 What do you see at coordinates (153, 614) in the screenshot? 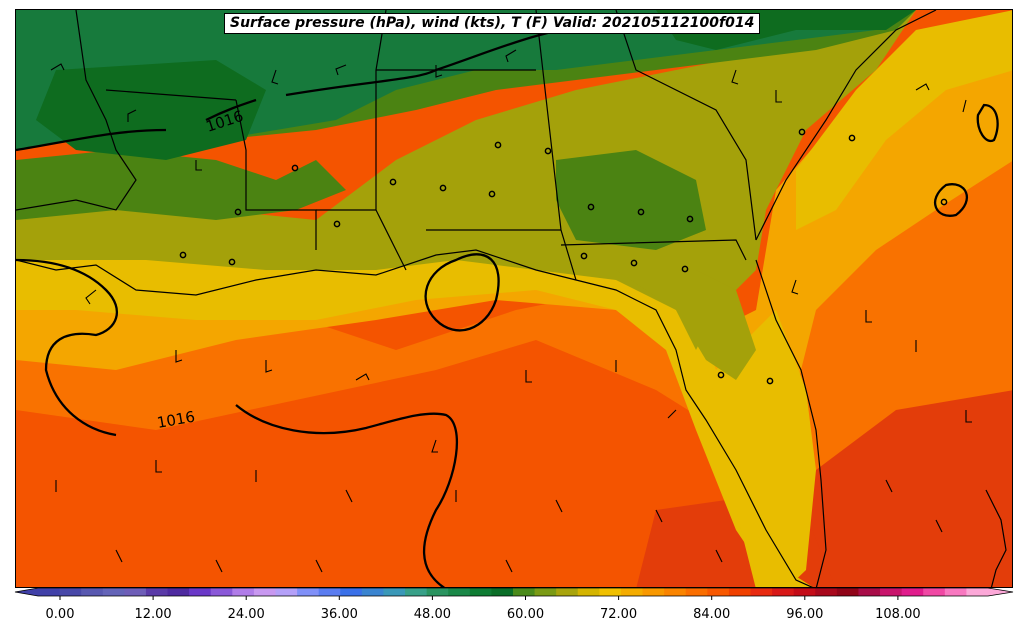
I see `colorbar-tick-label: 12.00` at bounding box center [153, 614].